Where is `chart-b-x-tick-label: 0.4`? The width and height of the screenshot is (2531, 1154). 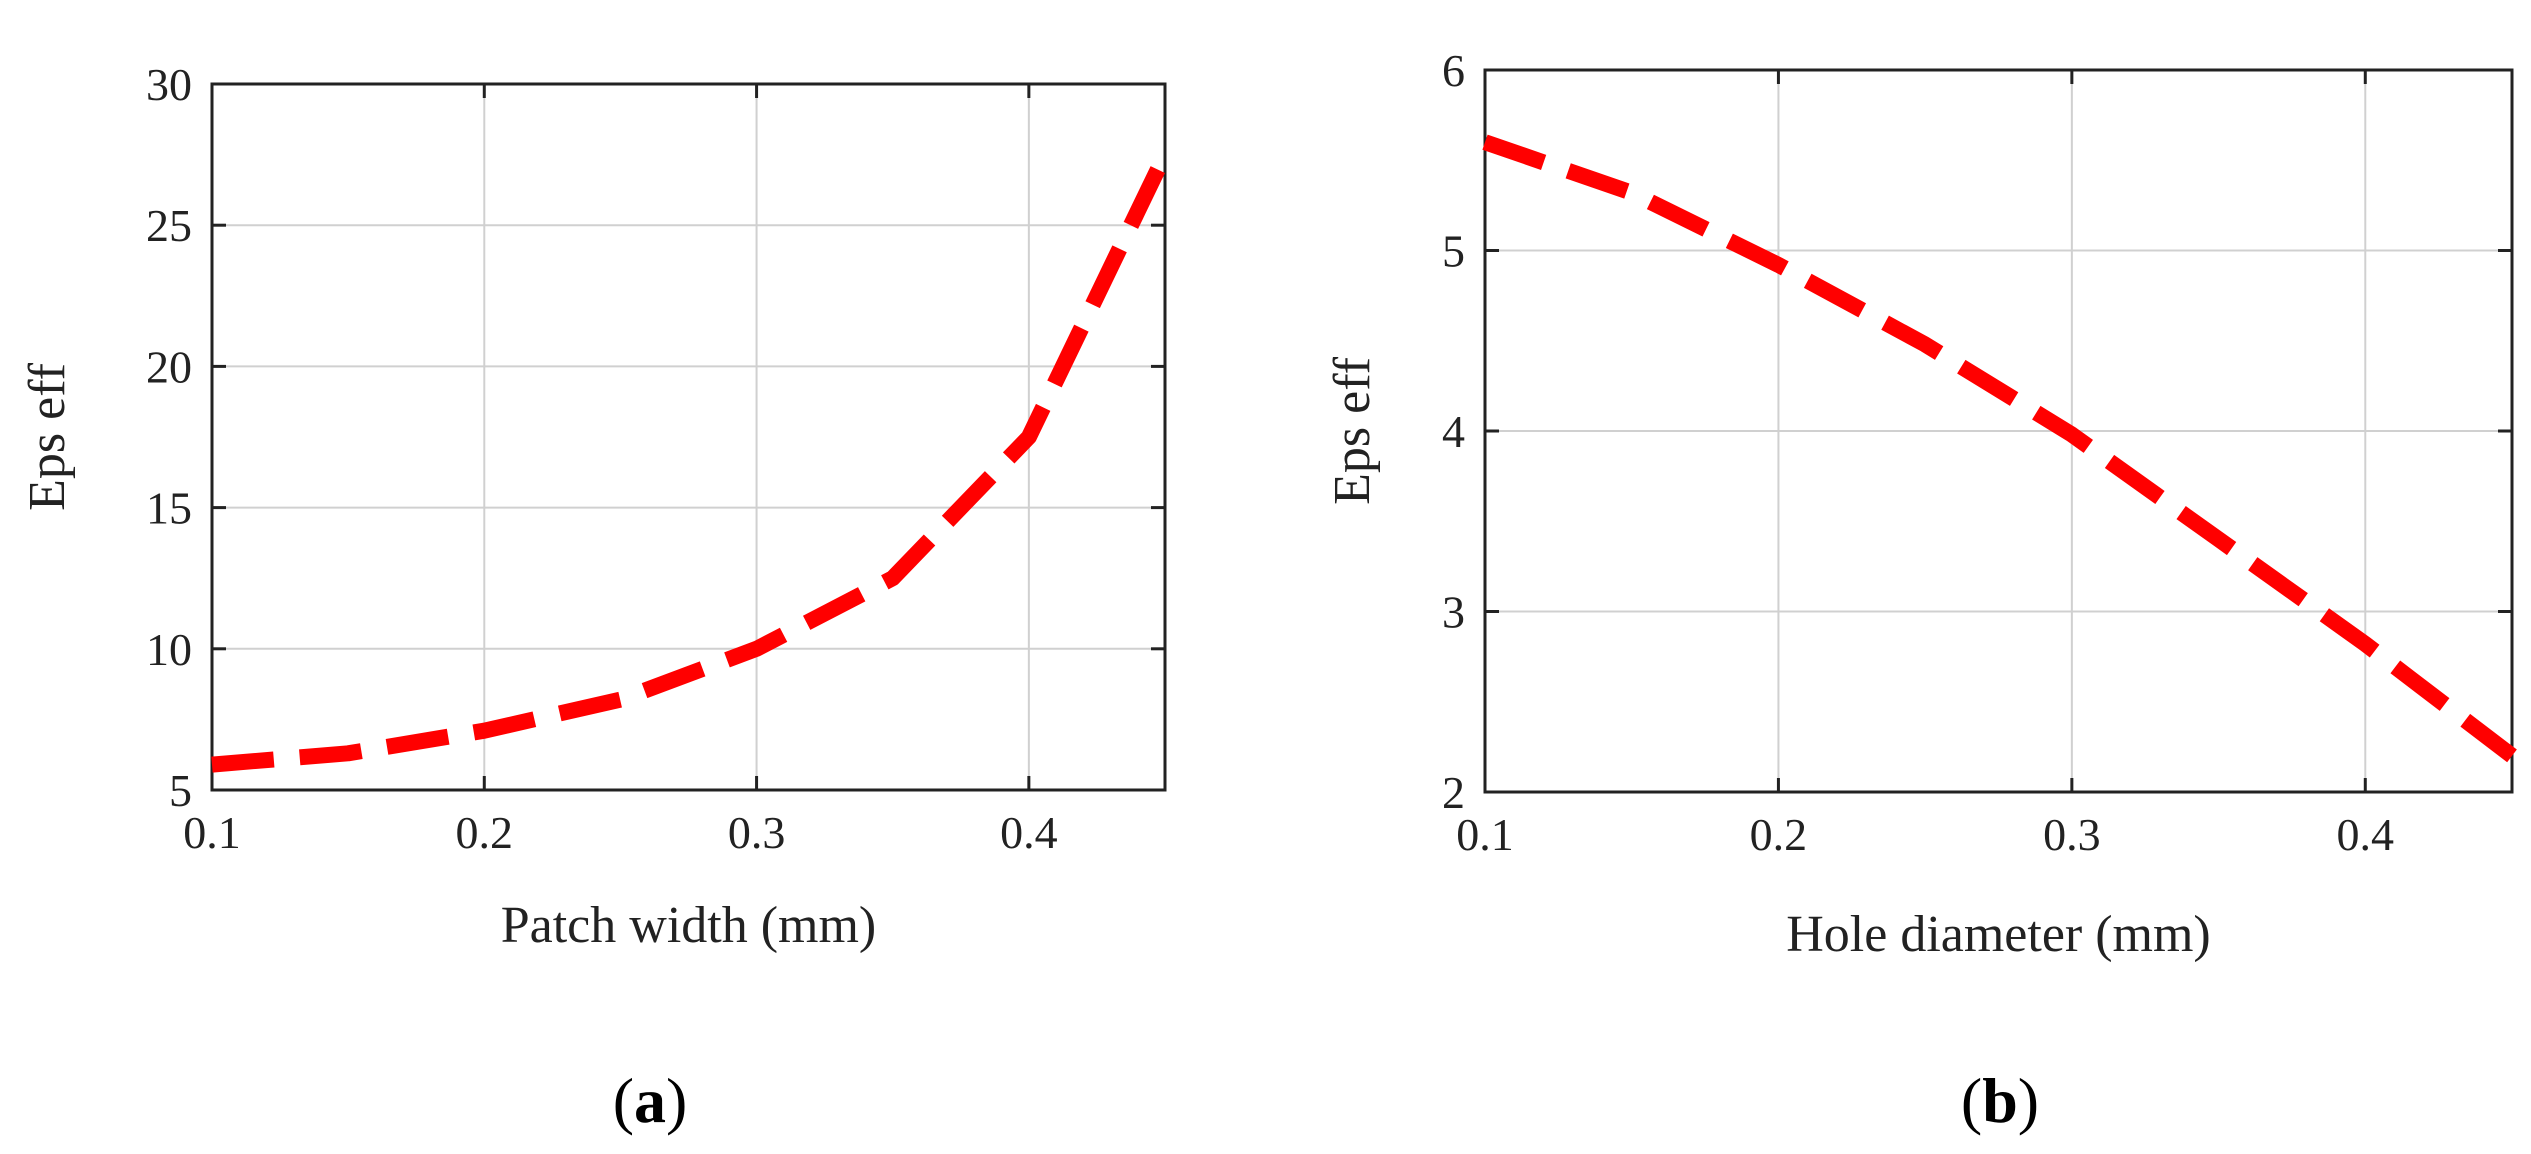
chart-b-x-tick-label: 0.4 is located at coordinates (2366, 834).